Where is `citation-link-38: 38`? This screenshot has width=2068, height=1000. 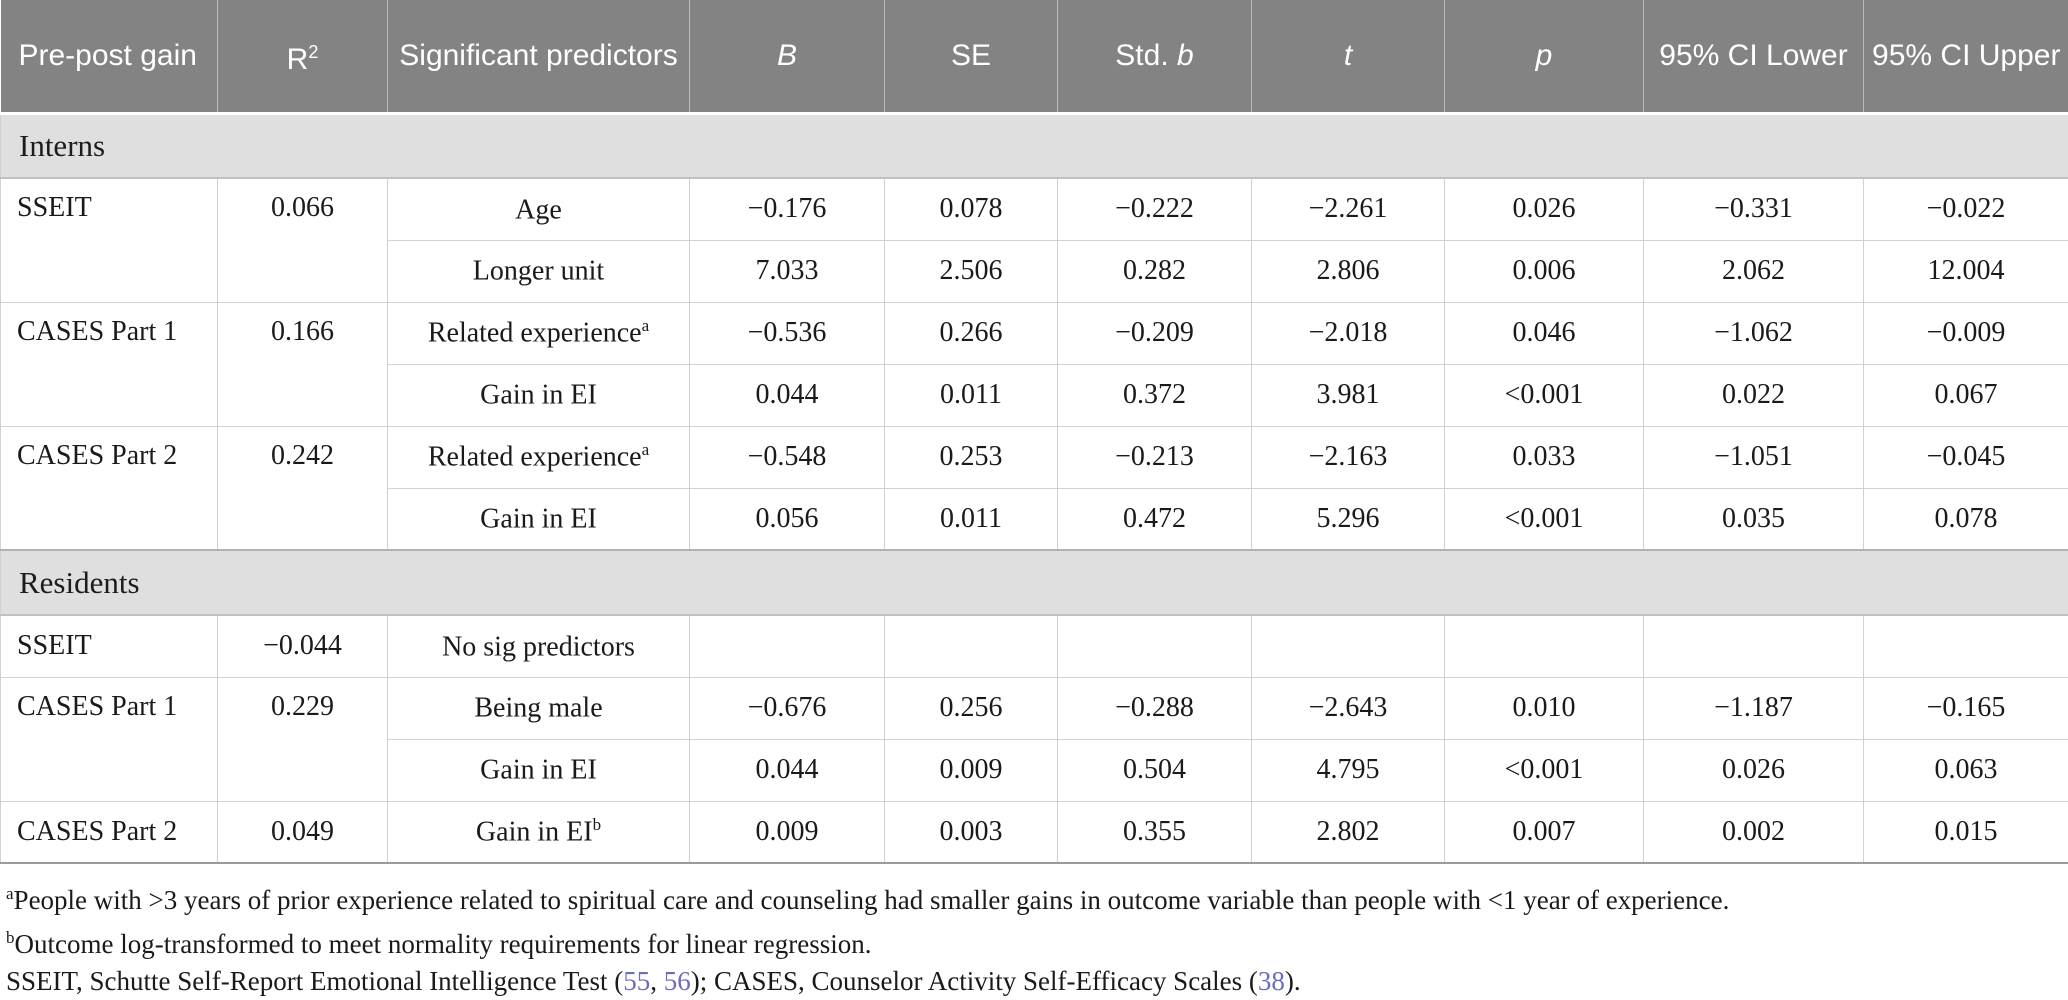 citation-link-38: 38 is located at coordinates (1271, 981).